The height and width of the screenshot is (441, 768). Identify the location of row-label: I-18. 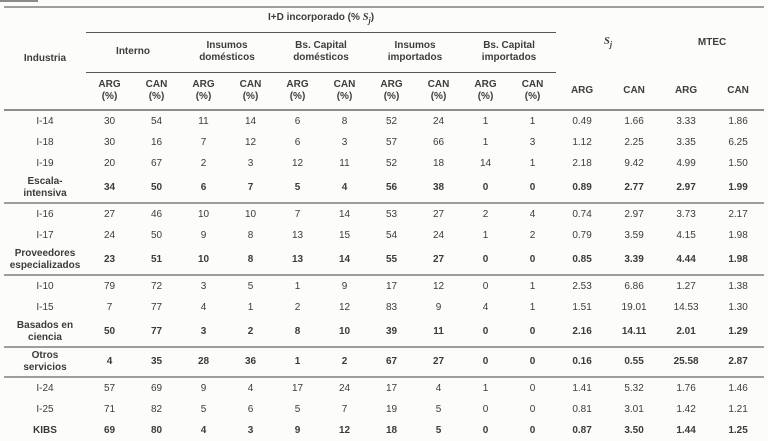
(45, 142).